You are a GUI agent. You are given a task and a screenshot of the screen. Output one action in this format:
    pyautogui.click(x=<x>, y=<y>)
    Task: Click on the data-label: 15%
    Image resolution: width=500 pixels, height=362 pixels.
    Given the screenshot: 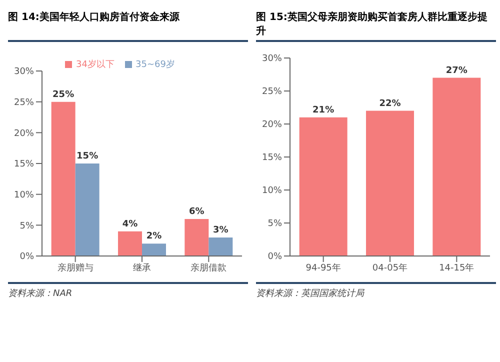 What is the action you would take?
    pyautogui.click(x=87, y=157)
    